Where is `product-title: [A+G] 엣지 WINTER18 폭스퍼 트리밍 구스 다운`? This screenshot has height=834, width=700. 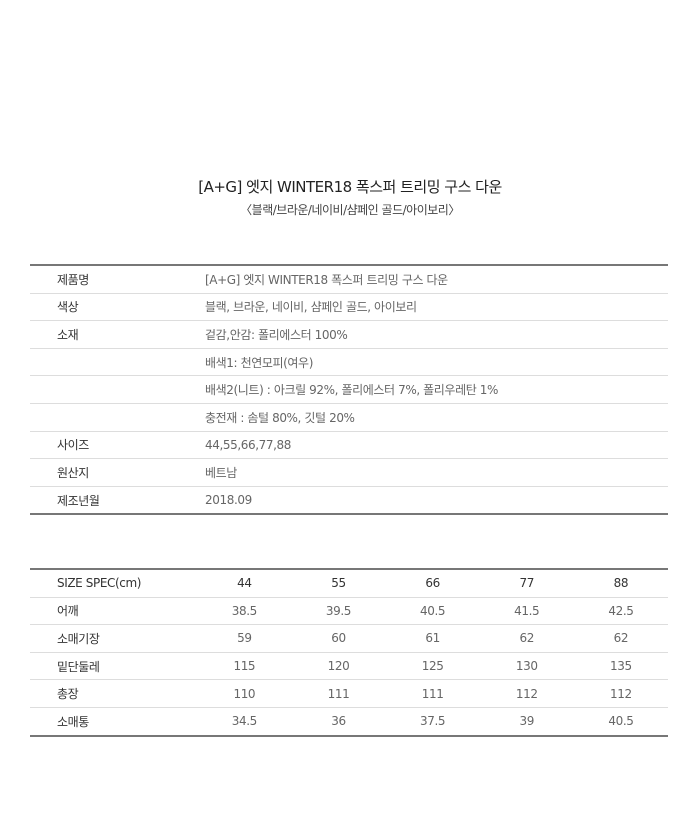
product-title: [A+G] 엣지 WINTER18 폭스퍼 트리밍 구스 다운 is located at coordinates (350, 187).